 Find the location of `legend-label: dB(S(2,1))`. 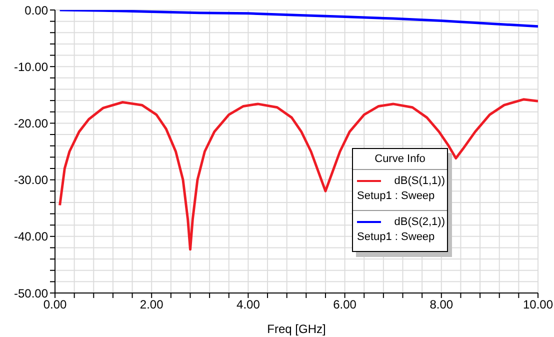

legend-label: dB(S(2,1)) is located at coordinates (419, 222).